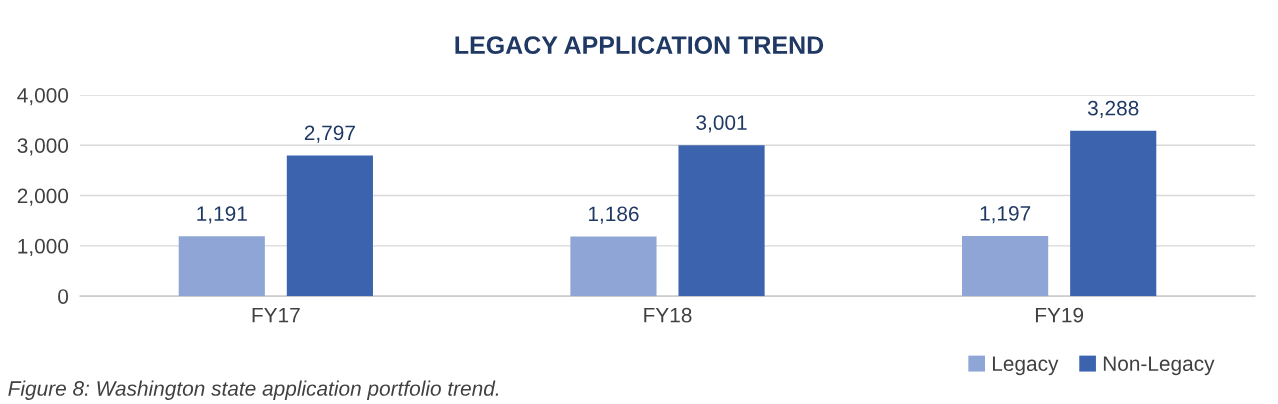  What do you see at coordinates (613, 215) in the screenshot?
I see `data-label: 1,186` at bounding box center [613, 215].